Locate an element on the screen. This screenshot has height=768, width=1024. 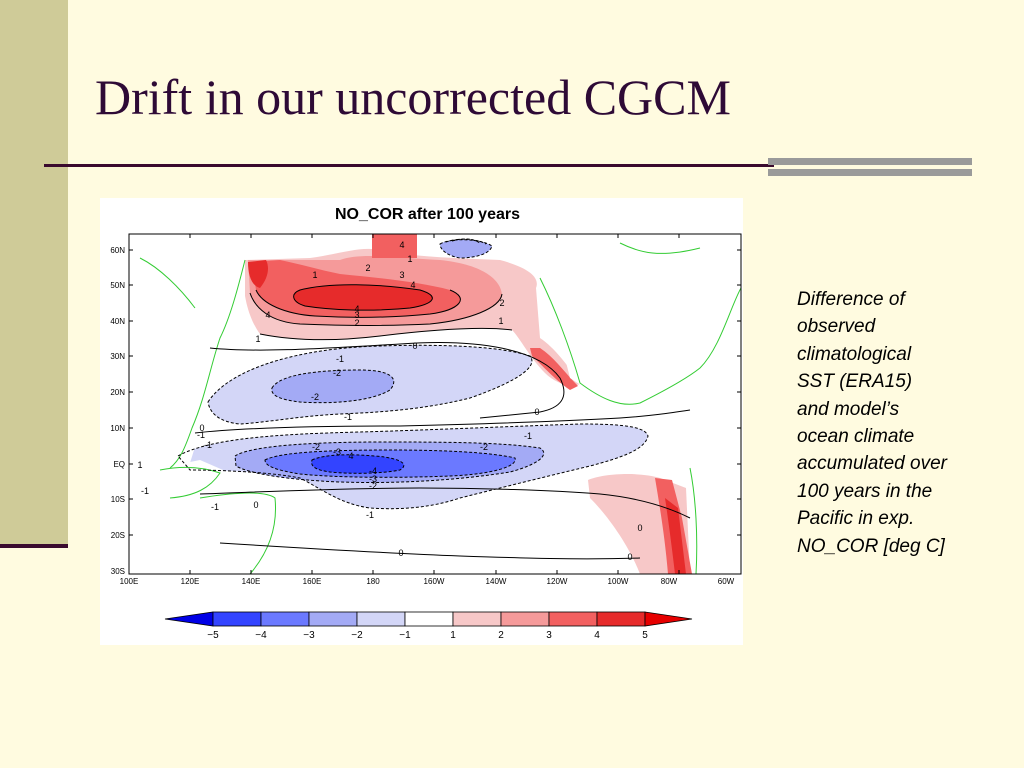
lat-label: 10S is located at coordinates (118, 499).